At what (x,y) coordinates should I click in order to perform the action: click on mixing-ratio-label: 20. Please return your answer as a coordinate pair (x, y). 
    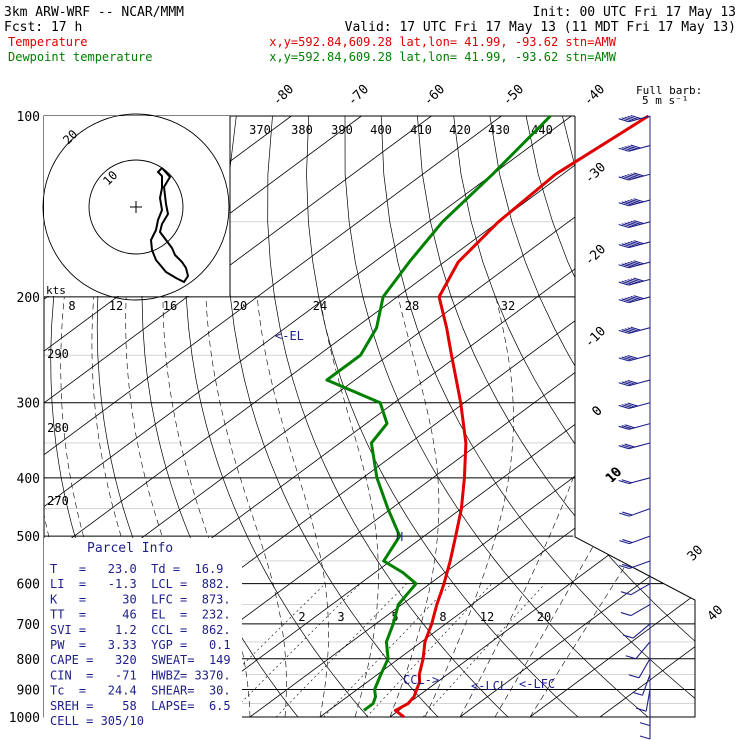
    Looking at the image, I should click on (544, 617).